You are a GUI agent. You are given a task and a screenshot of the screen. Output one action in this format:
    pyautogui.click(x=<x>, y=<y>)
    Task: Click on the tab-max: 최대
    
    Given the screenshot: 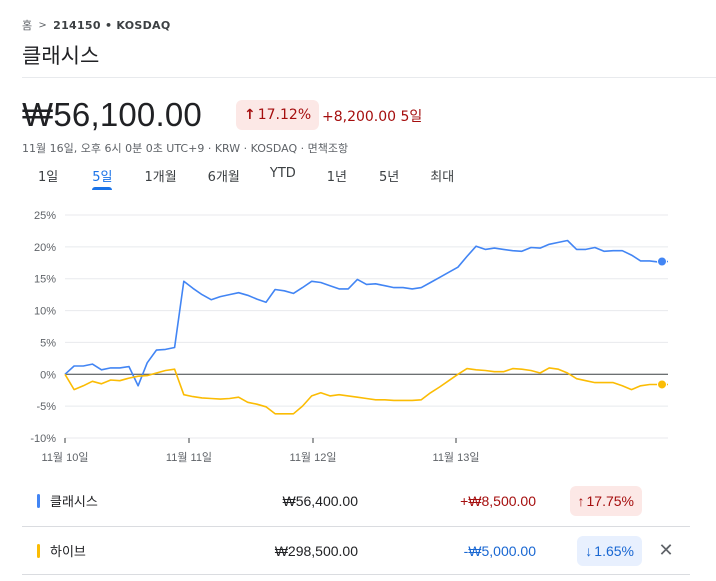 What is the action you would take?
    pyautogui.click(x=442, y=177)
    